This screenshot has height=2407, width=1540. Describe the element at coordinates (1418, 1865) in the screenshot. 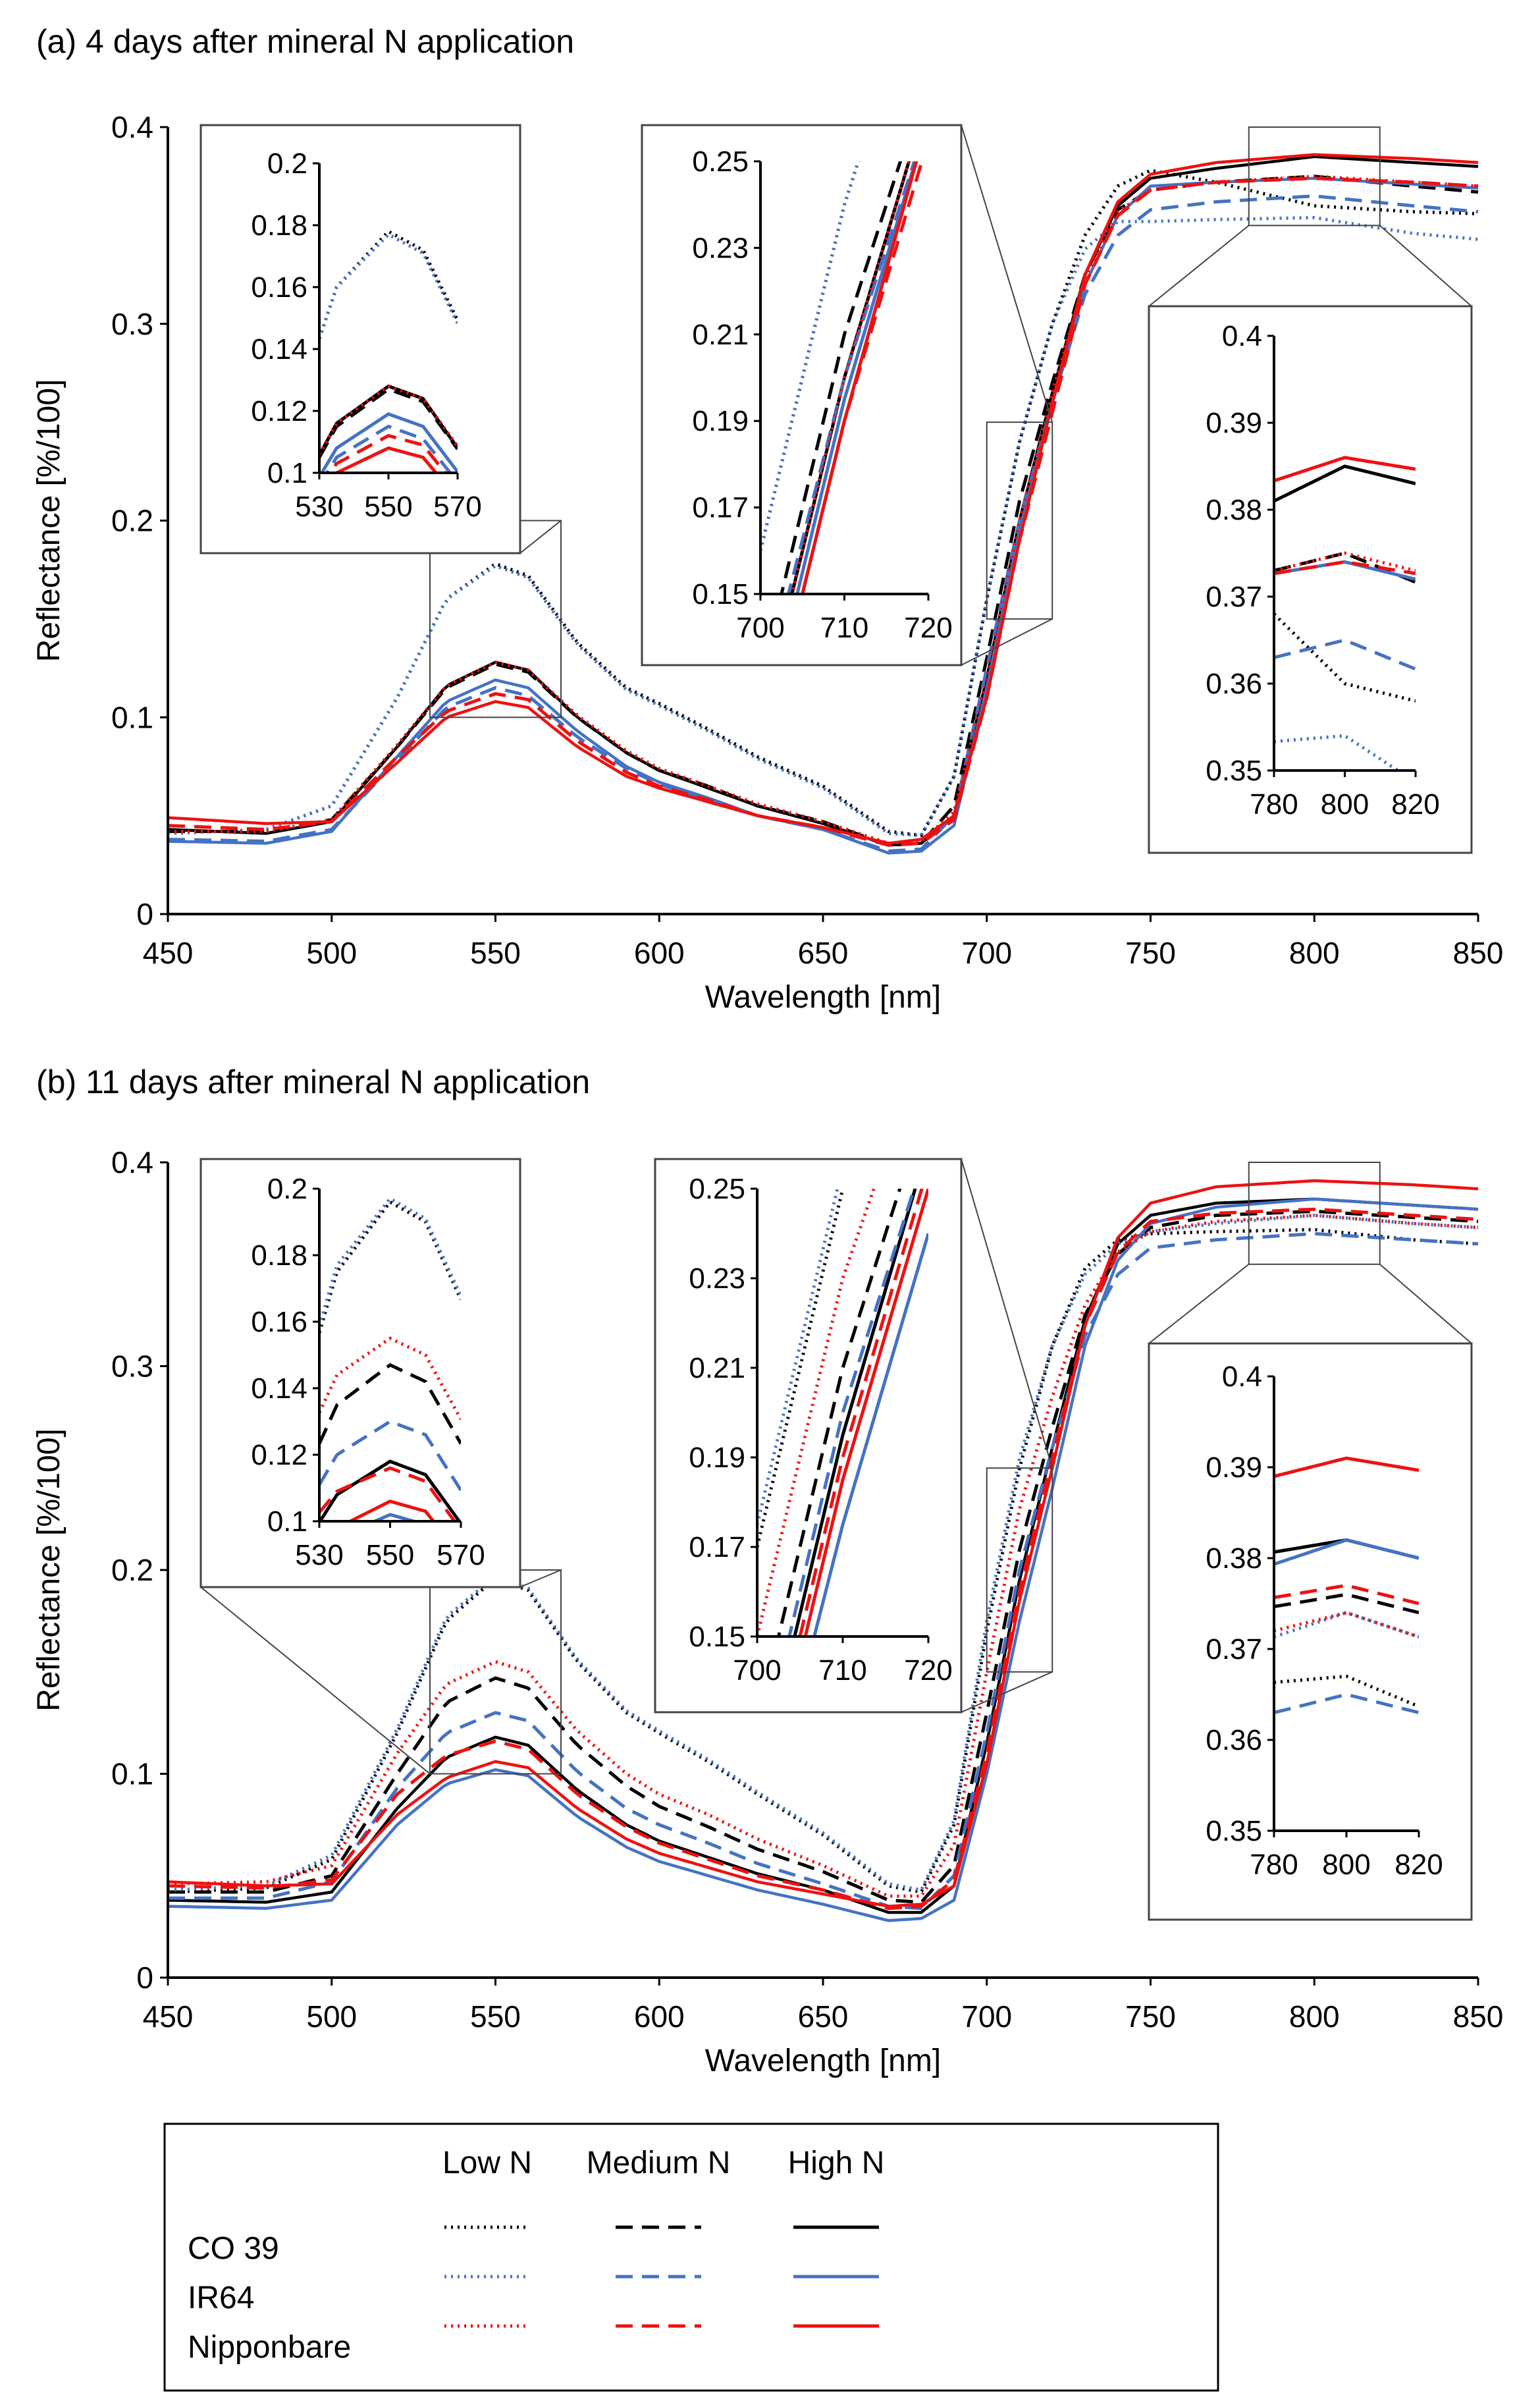

I see `inset-x-tick-label: 820` at that location.